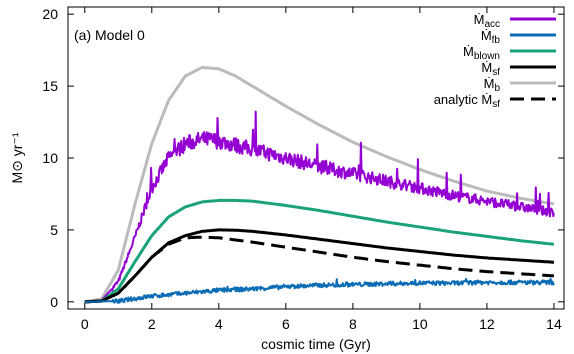 The height and width of the screenshot is (354, 574). I want to click on y-axis-label: M⊙ yr⁻¹, so click(17, 157).